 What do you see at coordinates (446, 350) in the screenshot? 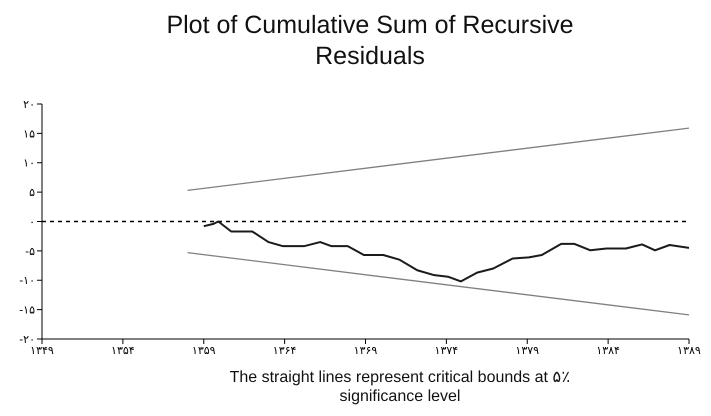
I see `x-tick-label: ۱۳۷۴` at bounding box center [446, 350].